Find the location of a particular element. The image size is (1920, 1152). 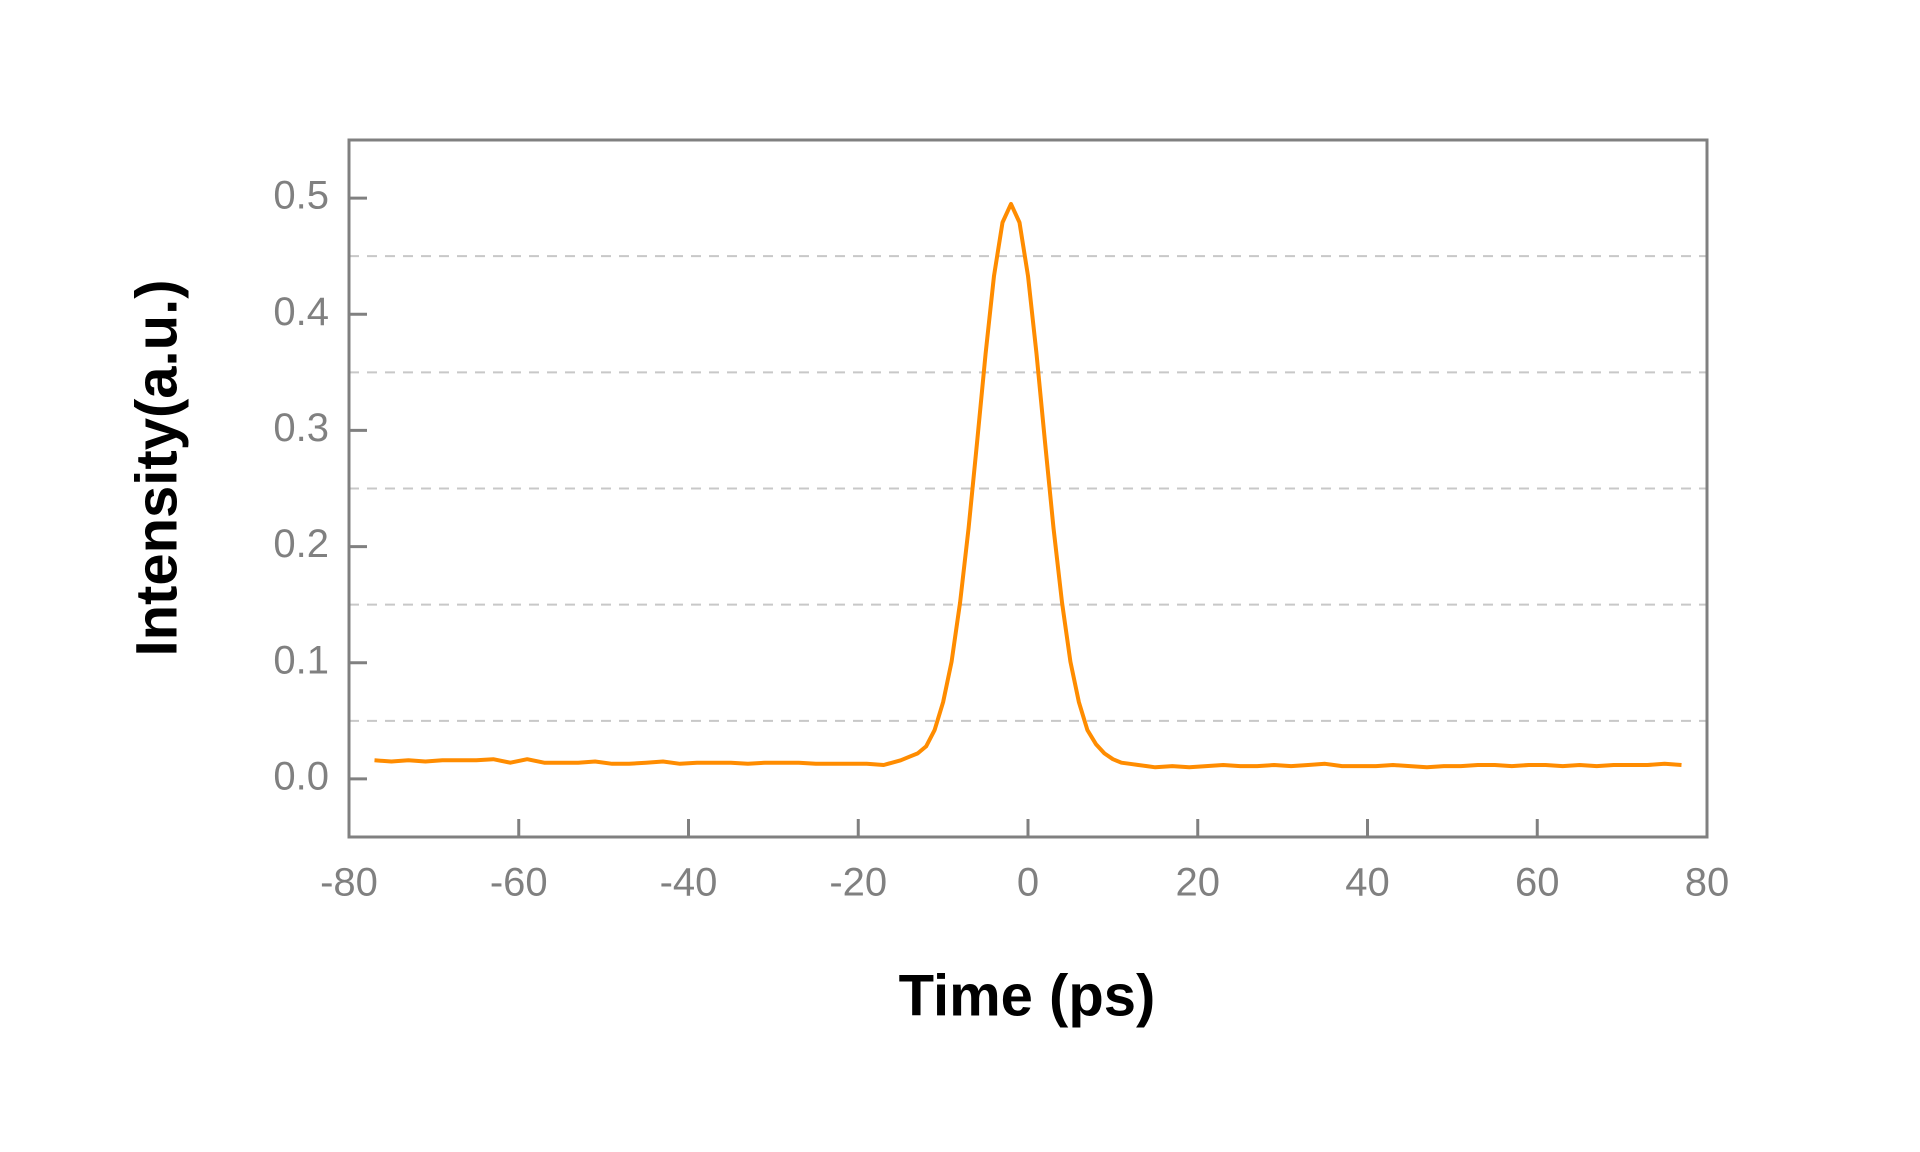

x-tick-label: 80 is located at coordinates (1707, 883).